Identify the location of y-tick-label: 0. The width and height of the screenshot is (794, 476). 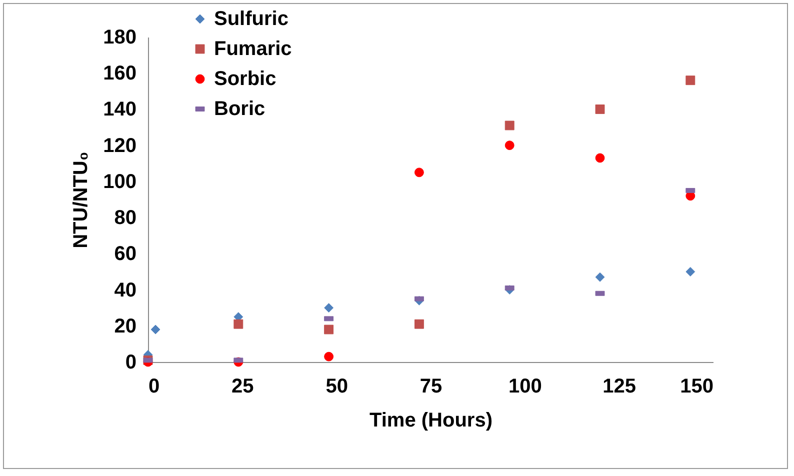
(130, 363).